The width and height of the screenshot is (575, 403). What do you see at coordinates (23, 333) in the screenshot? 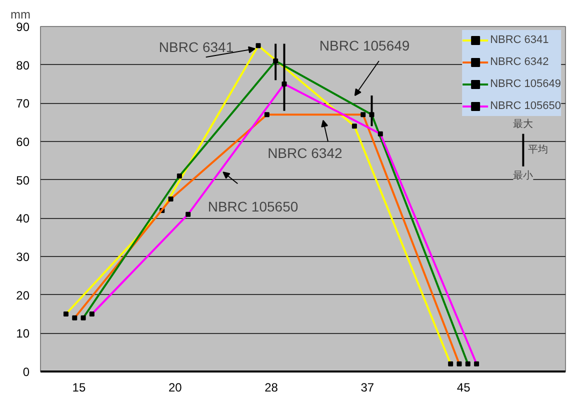
I see `y-tick-label: 10` at bounding box center [23, 333].